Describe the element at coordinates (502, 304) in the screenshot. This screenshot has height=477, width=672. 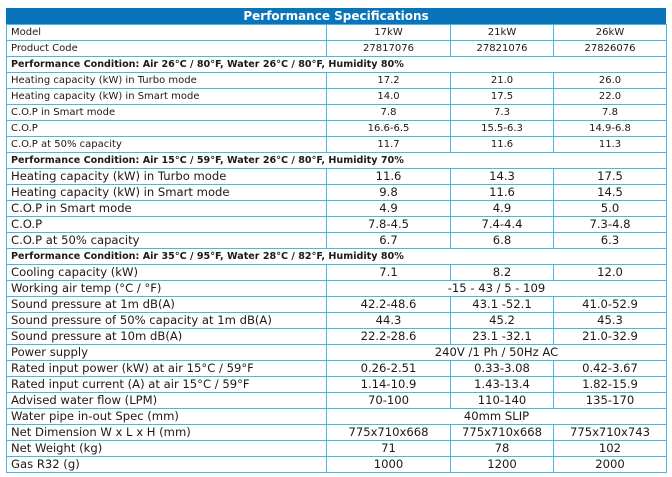
I see `cell: 43.1 -52.1` at that location.